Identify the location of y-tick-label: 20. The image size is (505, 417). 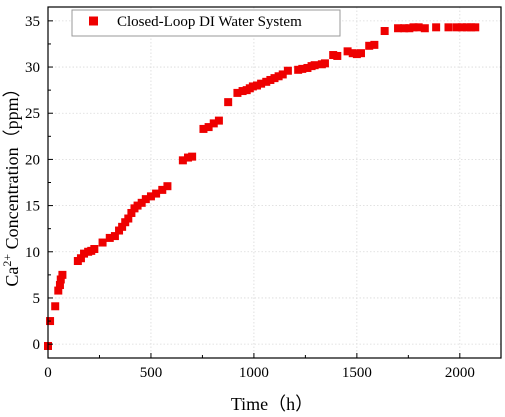
(32, 160).